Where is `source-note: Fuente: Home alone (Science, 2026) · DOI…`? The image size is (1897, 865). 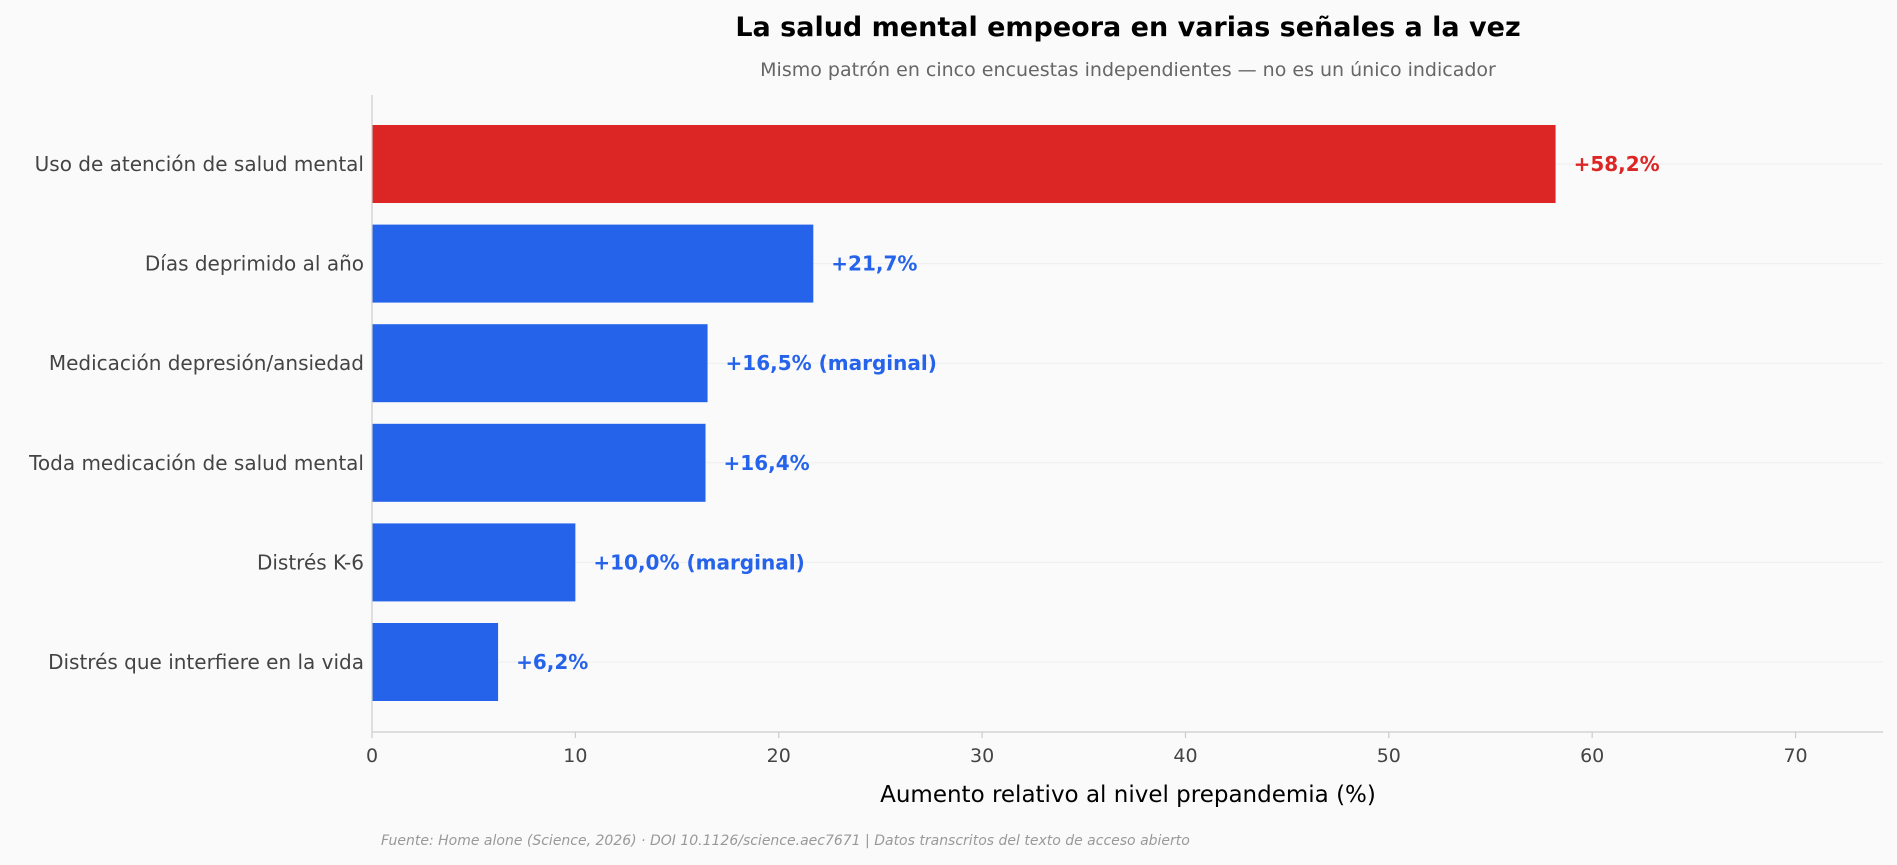 source-note: Fuente: Home alone (Science, 2026) · DOI… is located at coordinates (785, 841).